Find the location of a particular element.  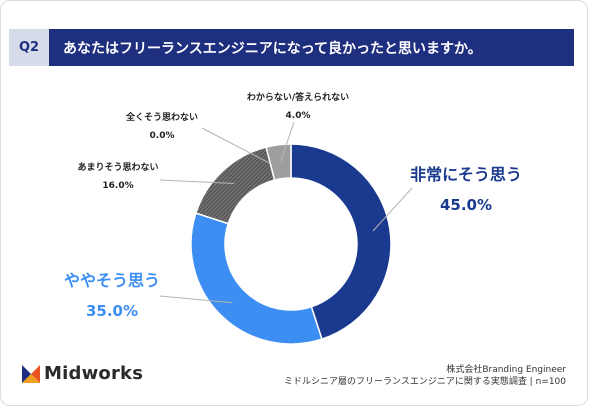

slice-value: 0.0% is located at coordinates (162, 136).